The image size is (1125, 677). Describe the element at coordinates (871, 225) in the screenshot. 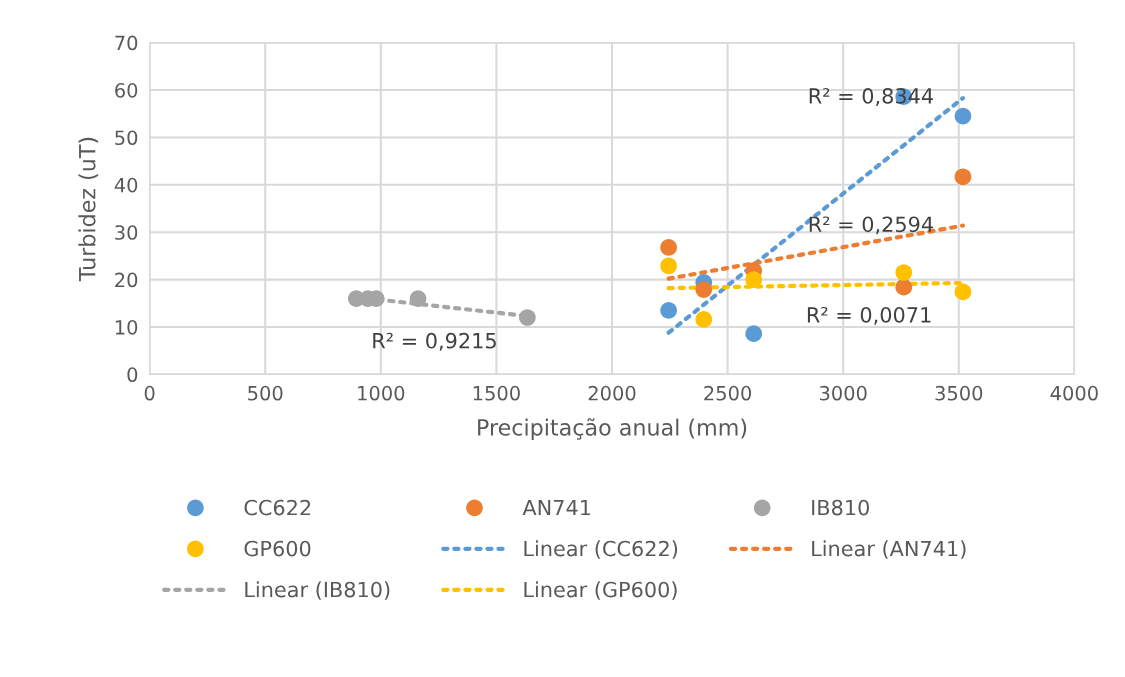

I see `annotation: R² = 0,2594` at that location.